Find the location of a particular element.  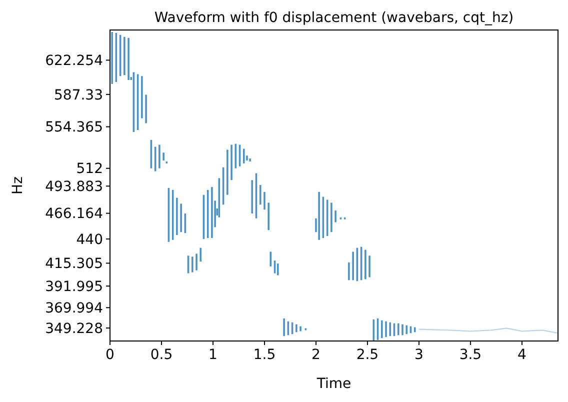

y-tick-label: 493.883 is located at coordinates (74, 187).